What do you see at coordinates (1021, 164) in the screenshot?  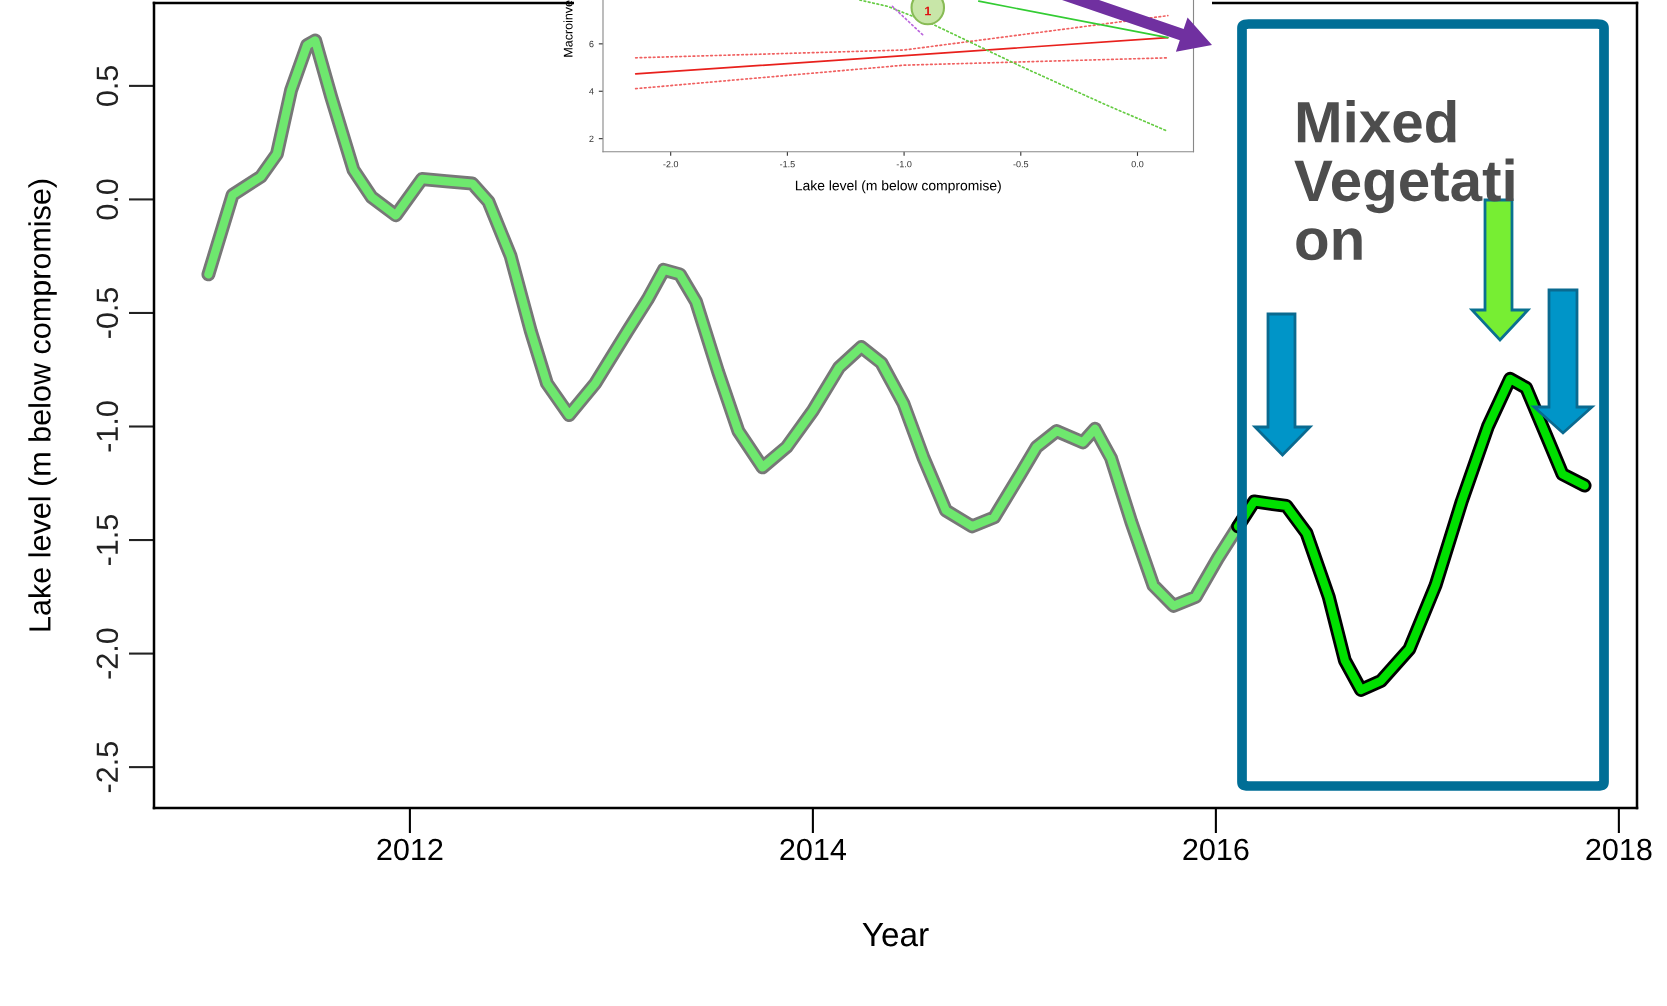 I see `x-tick-label: -0.5` at bounding box center [1021, 164].